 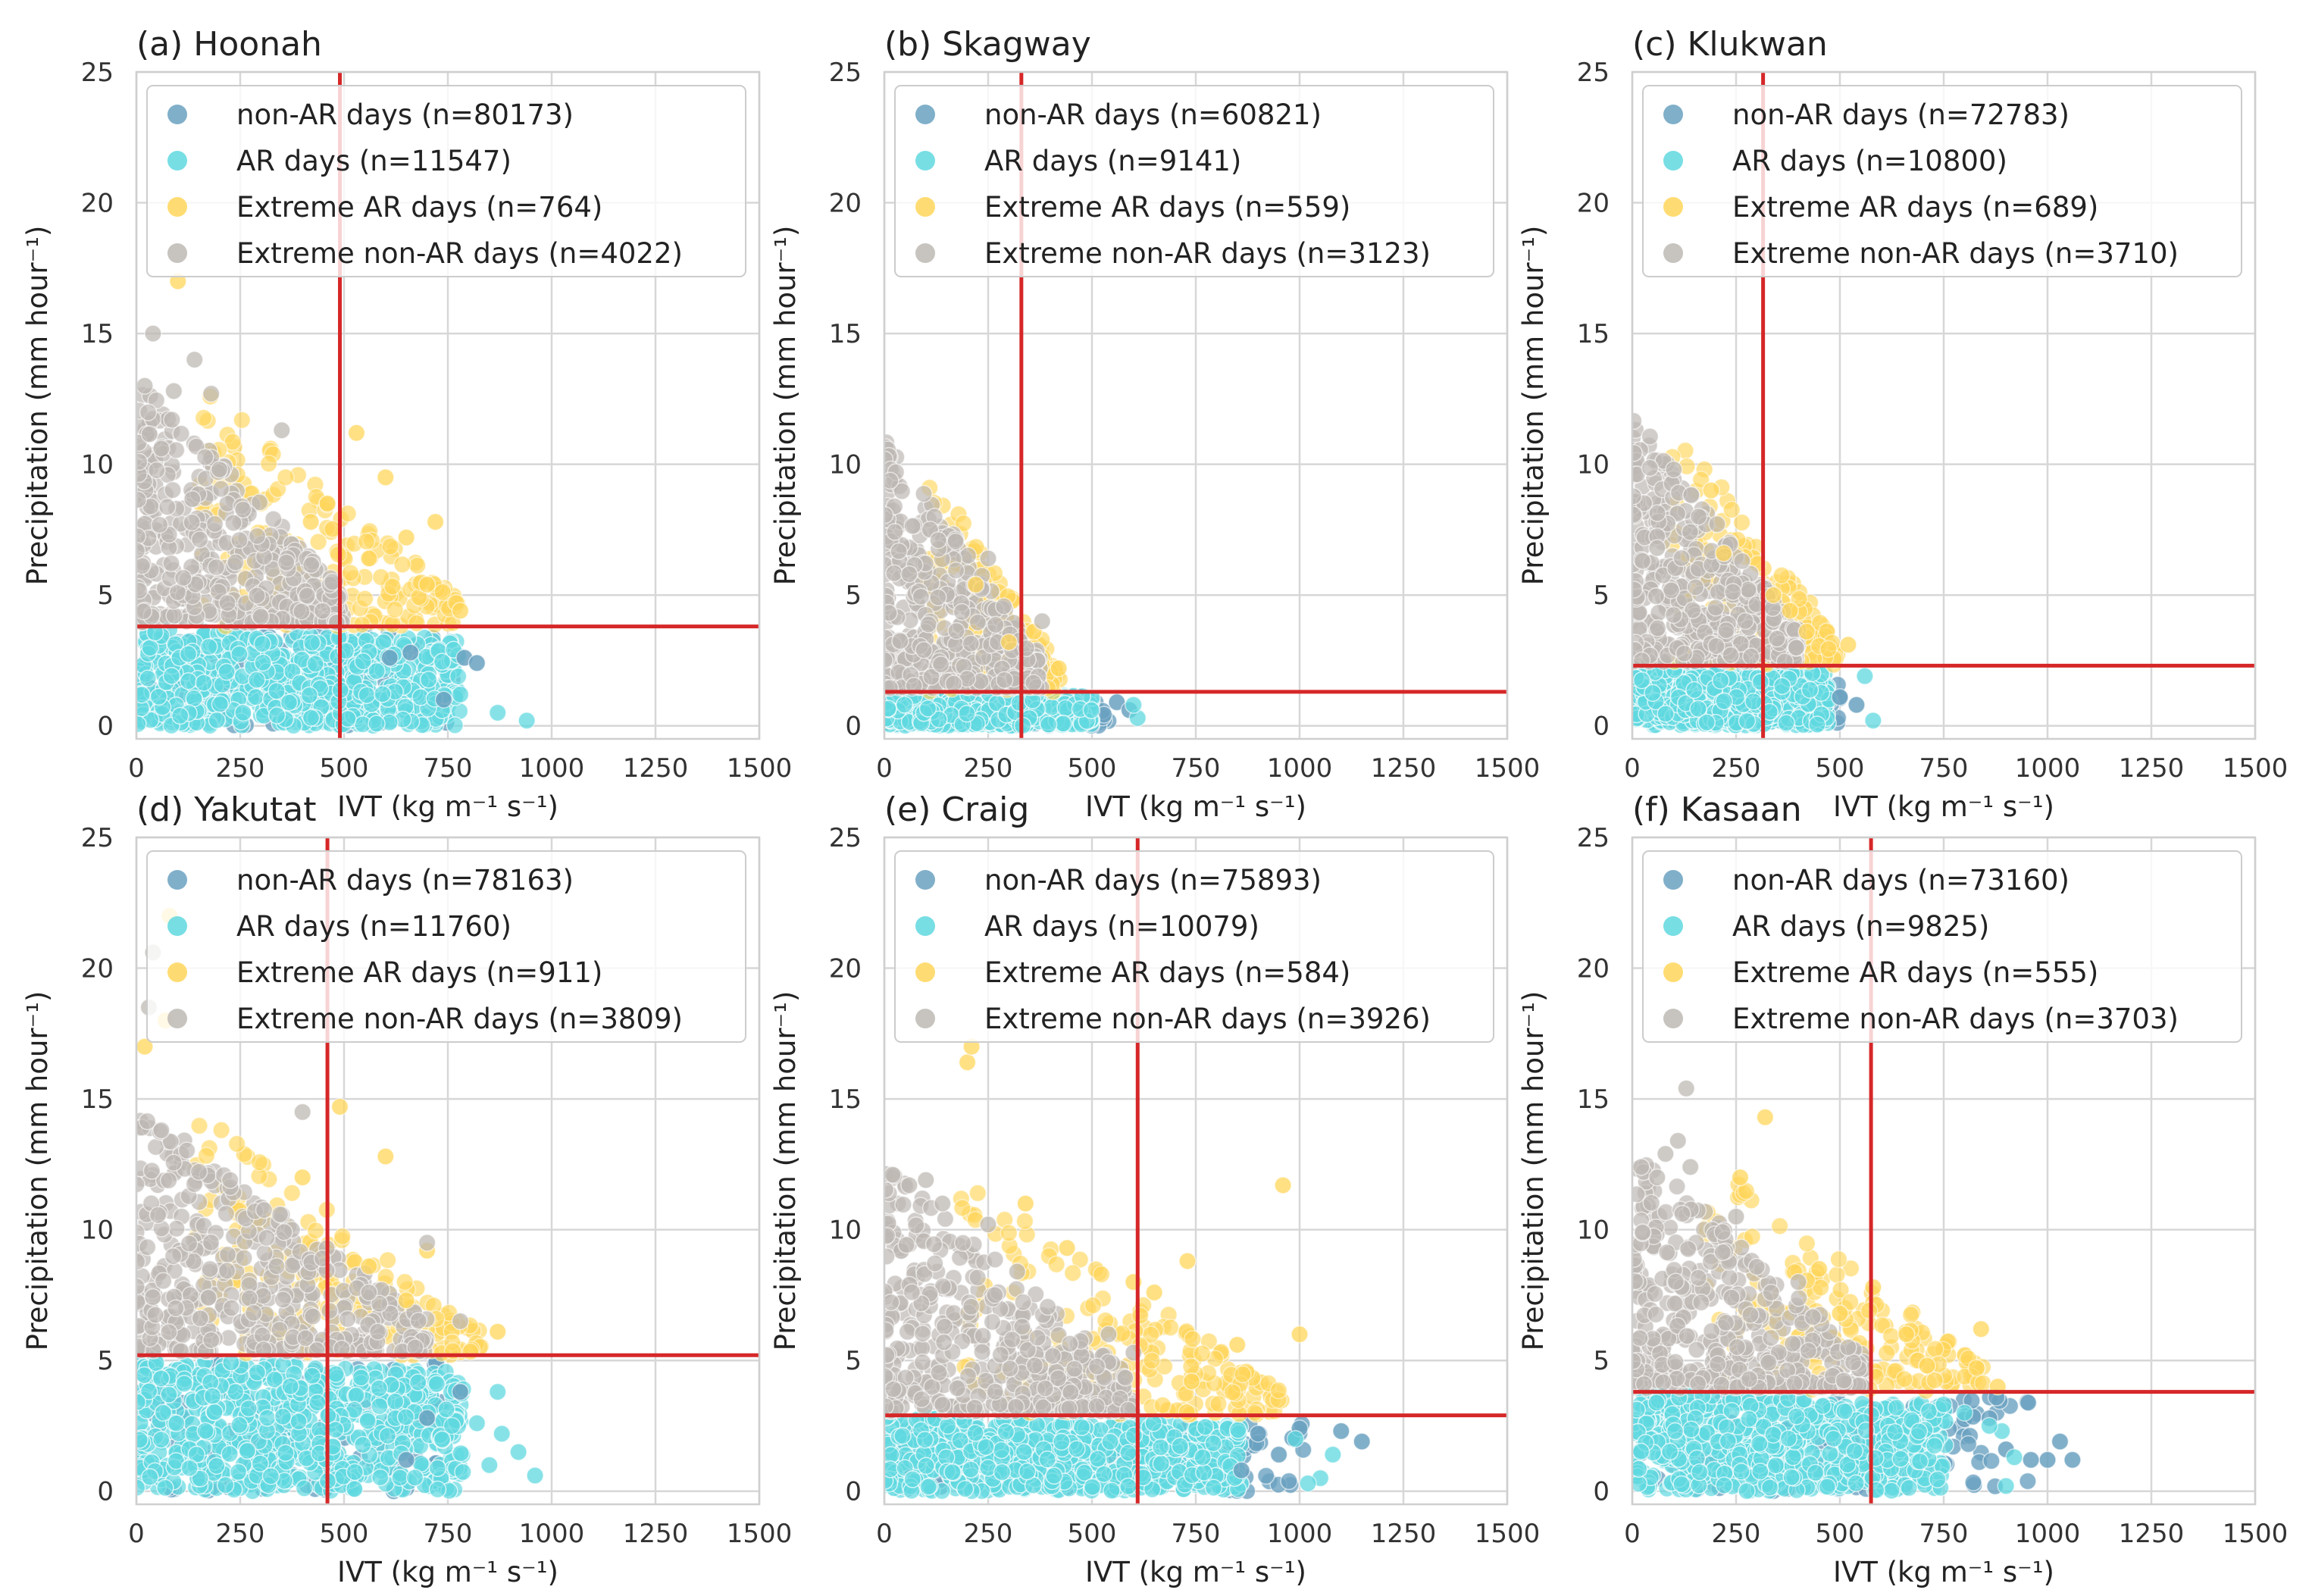 I want to click on legend-entry: Extreme non-AR days (n=3710), so click(x=1955, y=253).